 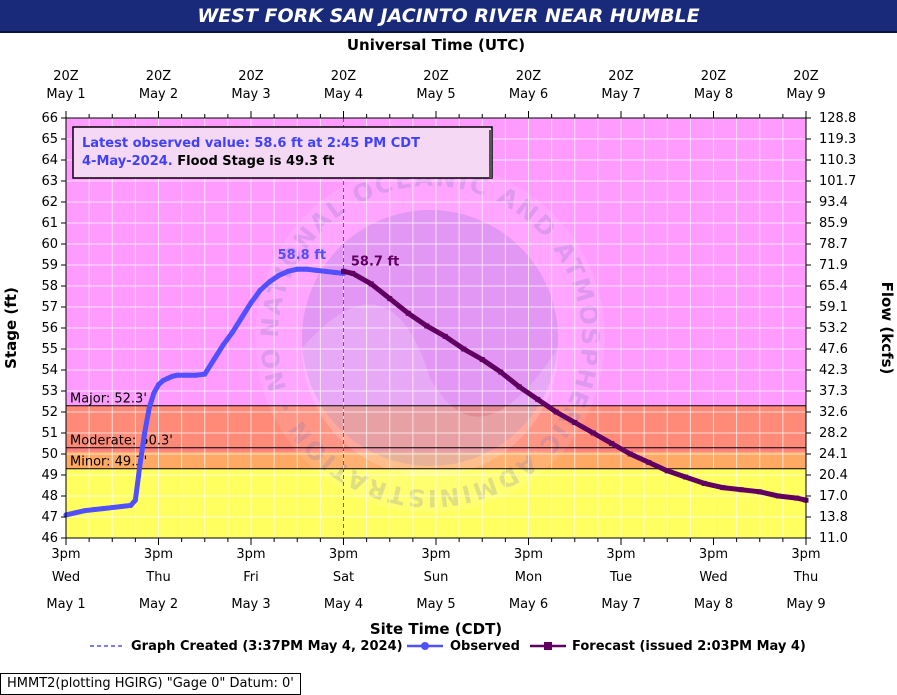 What do you see at coordinates (49, 286) in the screenshot?
I see `y-tick-label: 58` at bounding box center [49, 286].